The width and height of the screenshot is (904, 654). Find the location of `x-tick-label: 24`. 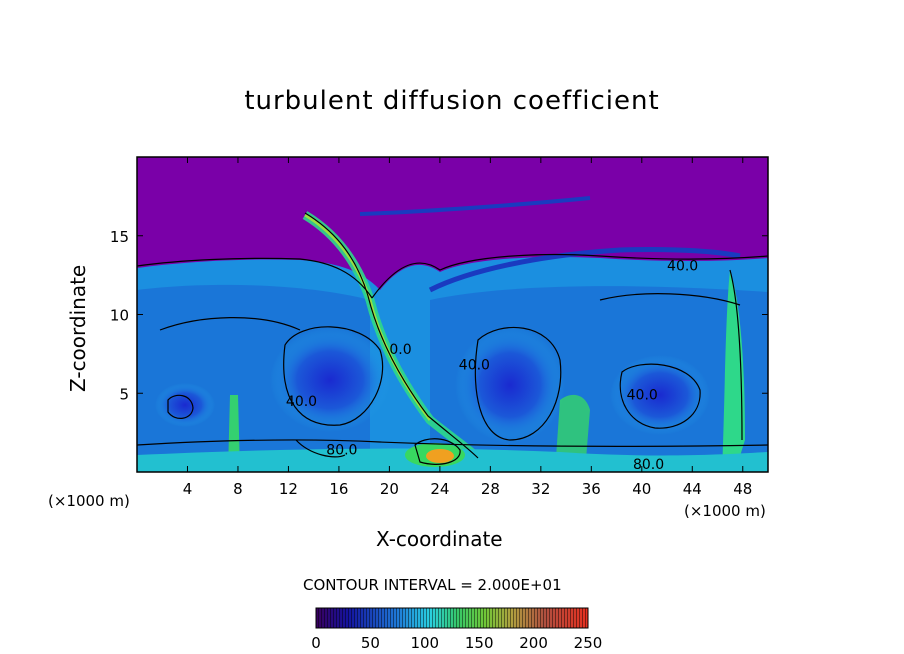

x-tick-label: 24 is located at coordinates (439, 489).